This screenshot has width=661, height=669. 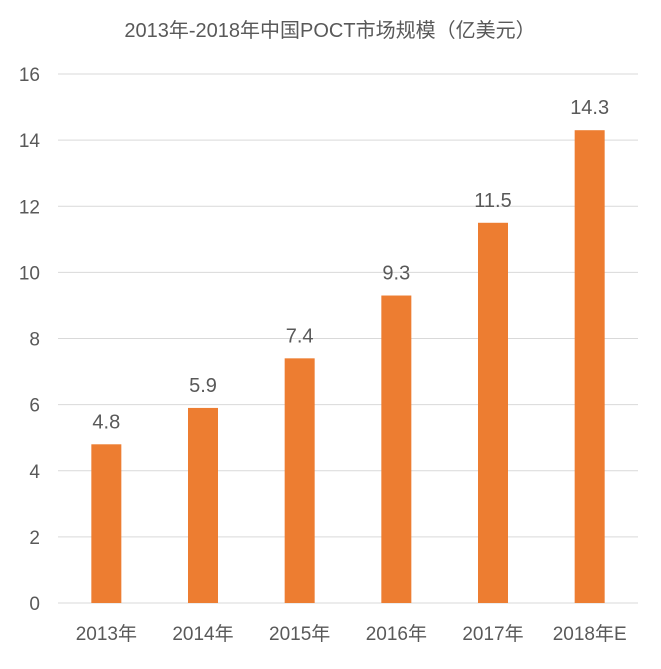 I want to click on y-tick-label: 10, so click(x=29, y=273).